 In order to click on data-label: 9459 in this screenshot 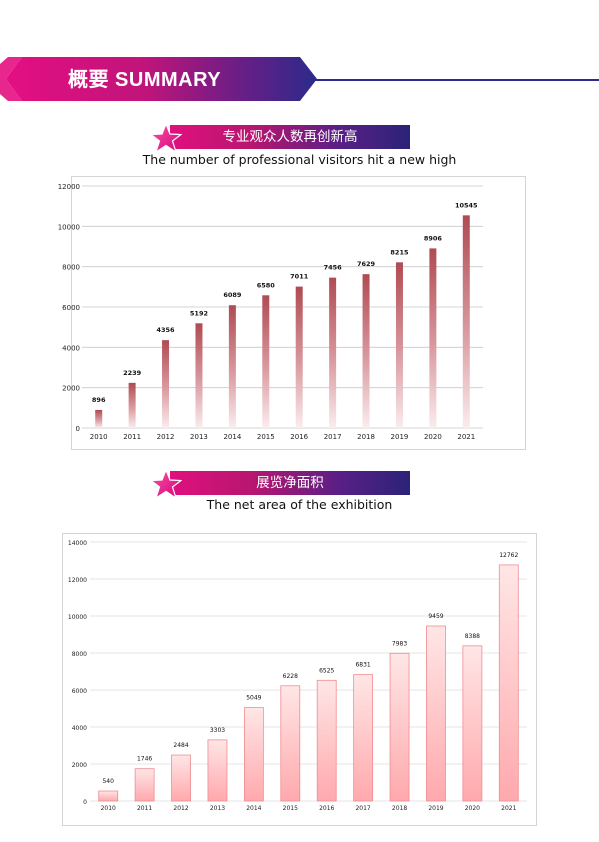, I will do `click(435, 616)`.